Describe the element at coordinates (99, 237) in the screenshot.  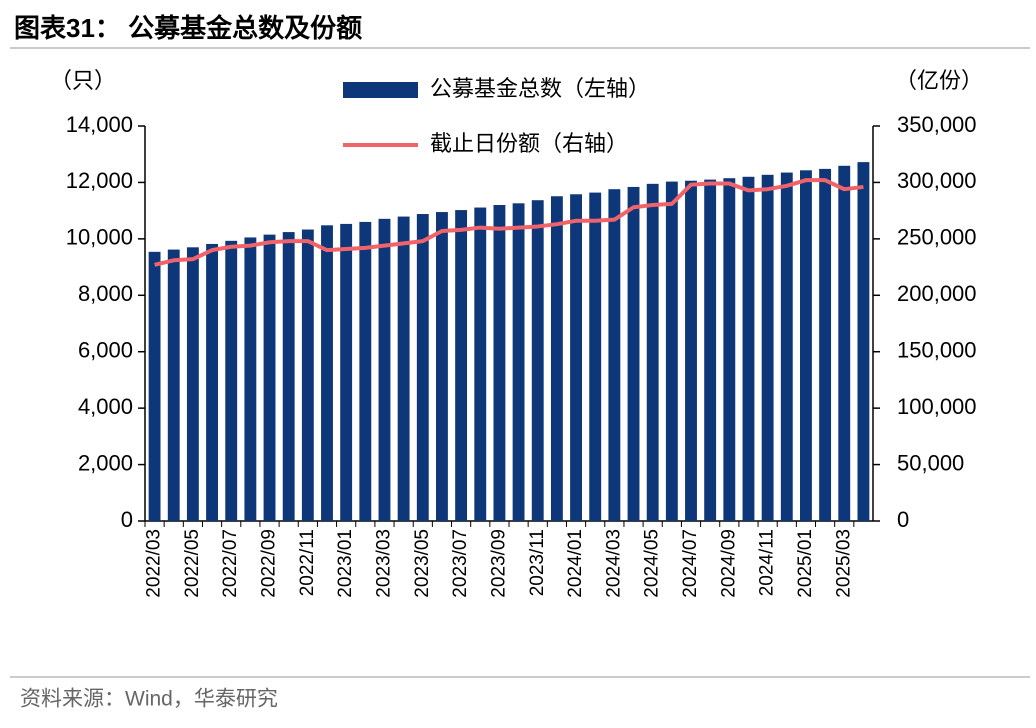
I see `y-tick-label: 10,000` at that location.